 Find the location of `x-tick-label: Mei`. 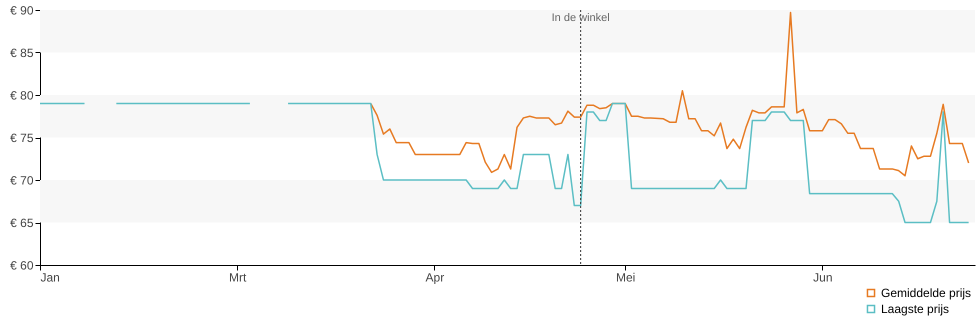

x-tick-label: Mei is located at coordinates (626, 277).